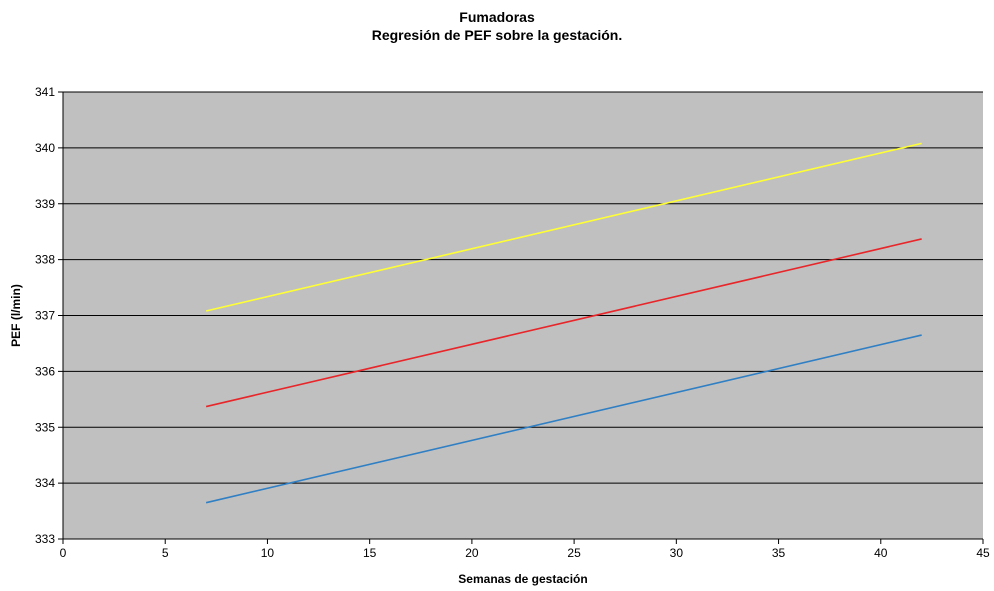  What do you see at coordinates (63, 553) in the screenshot?
I see `x-tick-label: 0` at bounding box center [63, 553].